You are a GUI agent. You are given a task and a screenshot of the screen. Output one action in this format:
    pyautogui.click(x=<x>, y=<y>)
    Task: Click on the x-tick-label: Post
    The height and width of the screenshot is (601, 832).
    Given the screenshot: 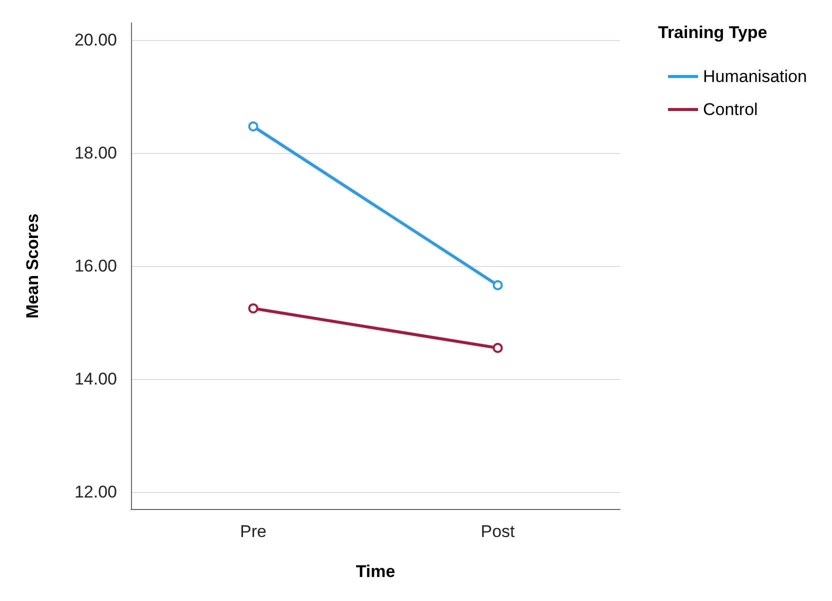 What is the action you would take?
    pyautogui.click(x=498, y=531)
    